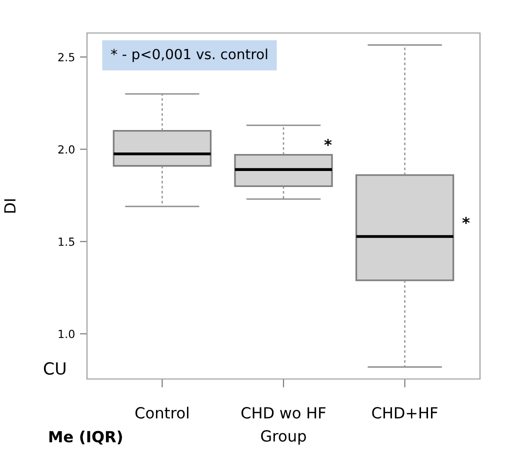 Image resolution: width=513 pixels, height=455 pixels. I want to click on x-tick-label: Control, so click(161, 412).